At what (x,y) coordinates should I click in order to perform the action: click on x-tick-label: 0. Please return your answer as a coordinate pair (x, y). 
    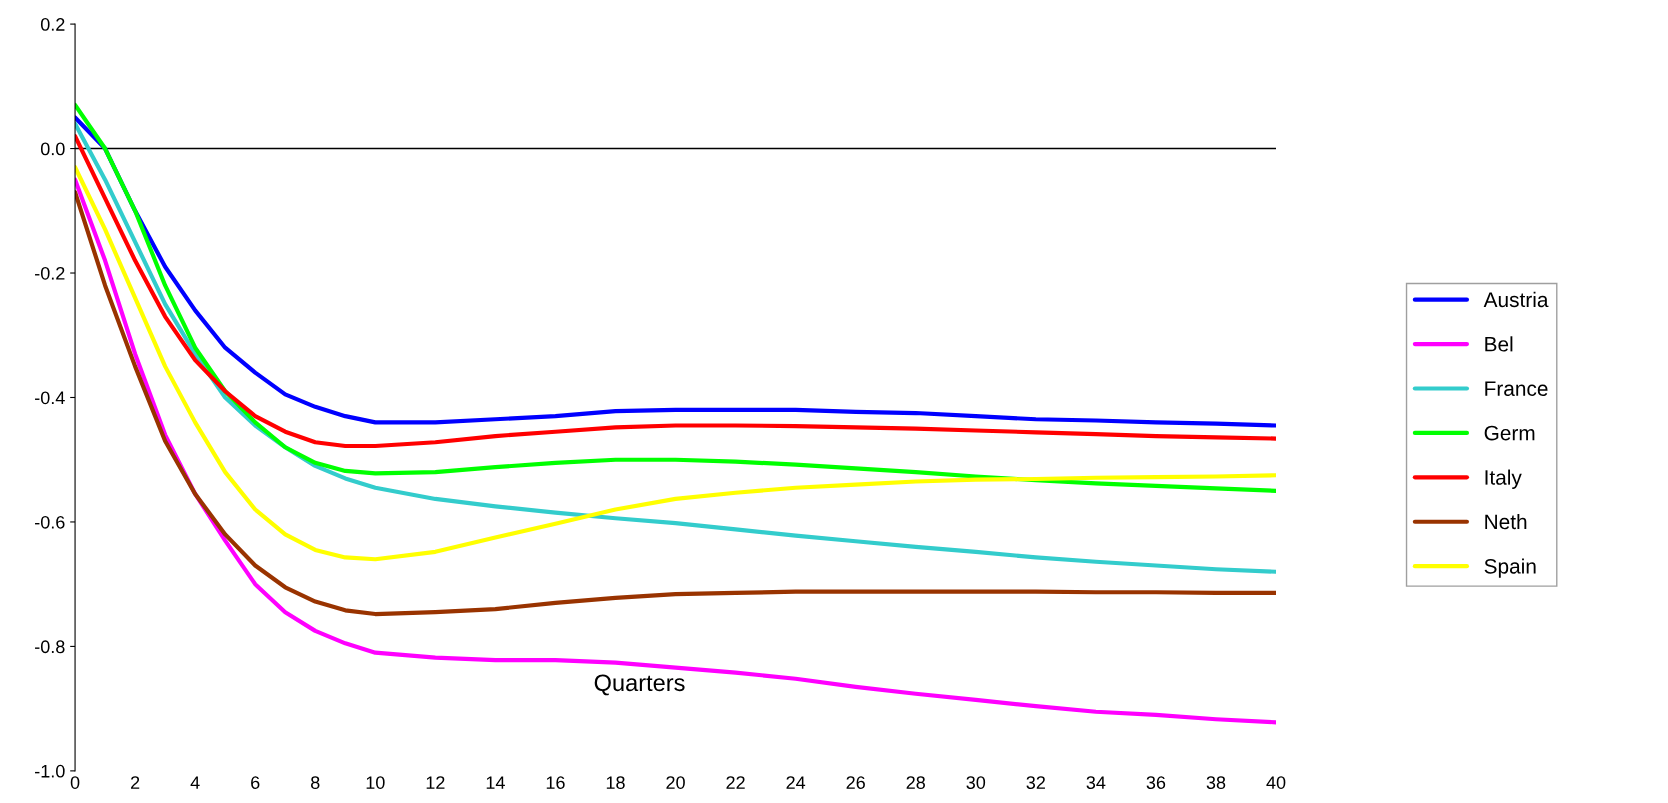
    Looking at the image, I should click on (75, 782).